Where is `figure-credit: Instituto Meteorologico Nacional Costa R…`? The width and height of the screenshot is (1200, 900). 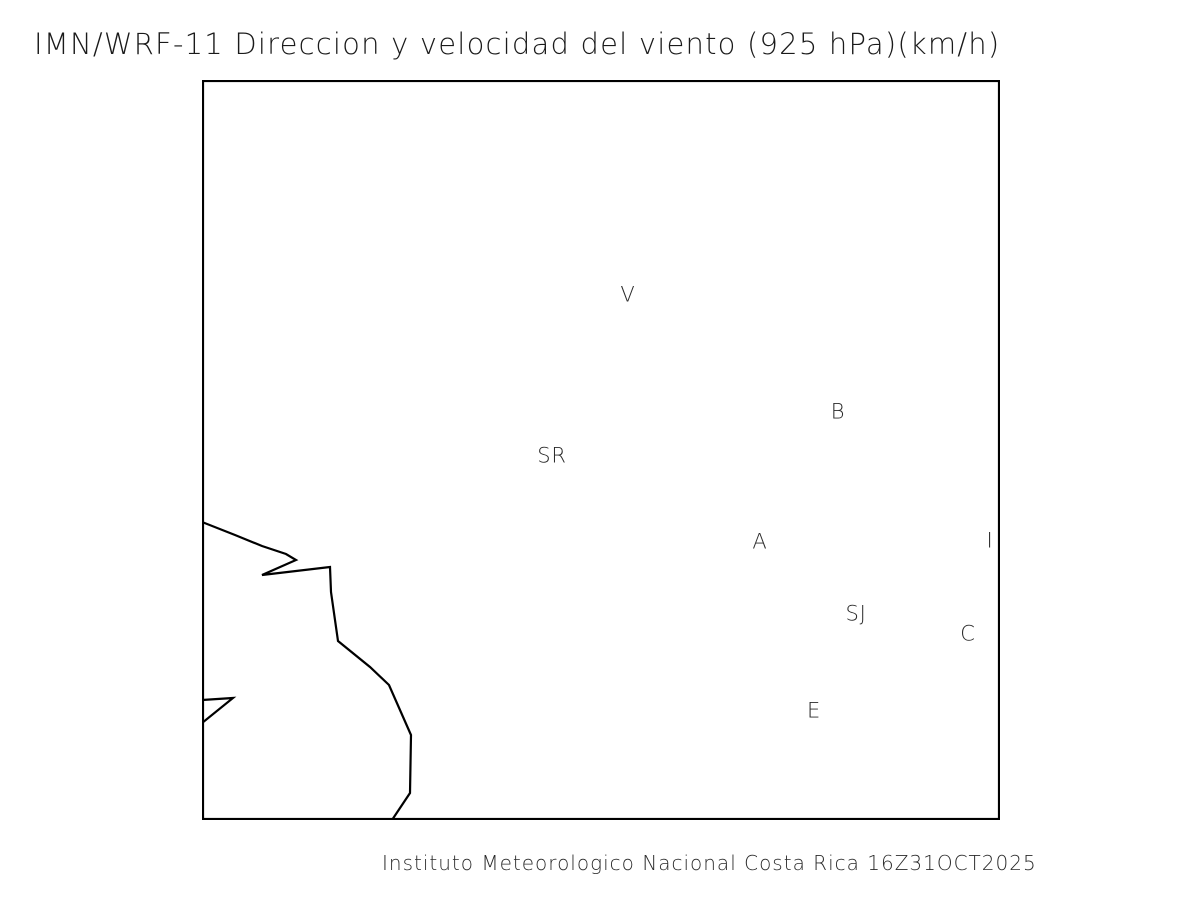
figure-credit: Instituto Meteorologico Nacional Costa R… is located at coordinates (709, 863).